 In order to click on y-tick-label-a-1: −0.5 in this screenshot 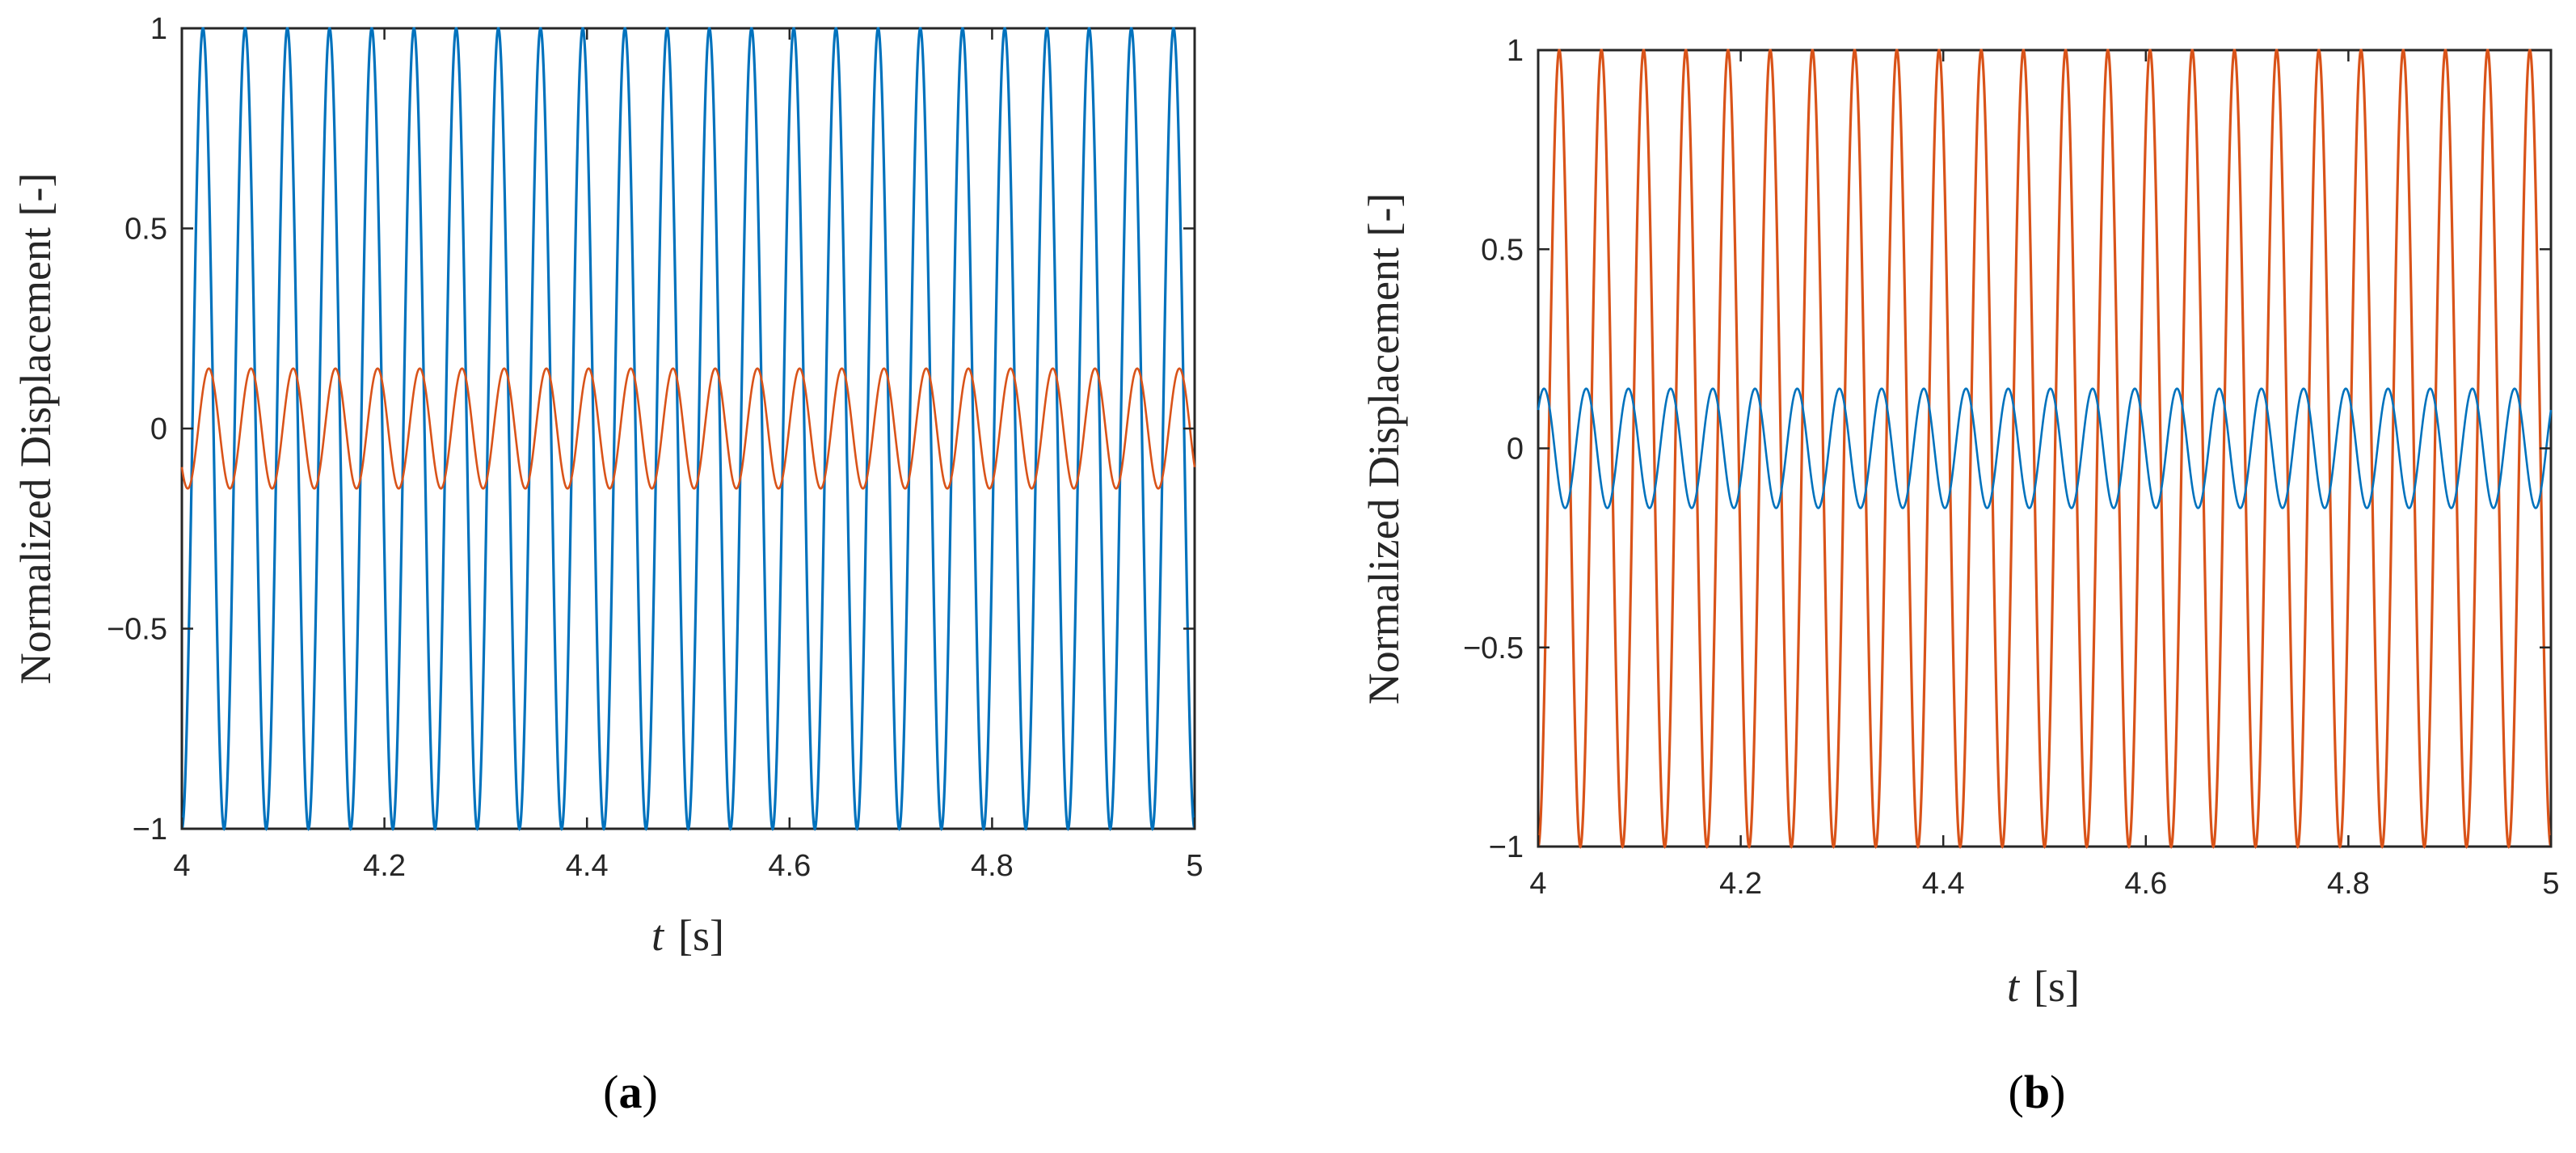, I will do `click(137, 630)`.